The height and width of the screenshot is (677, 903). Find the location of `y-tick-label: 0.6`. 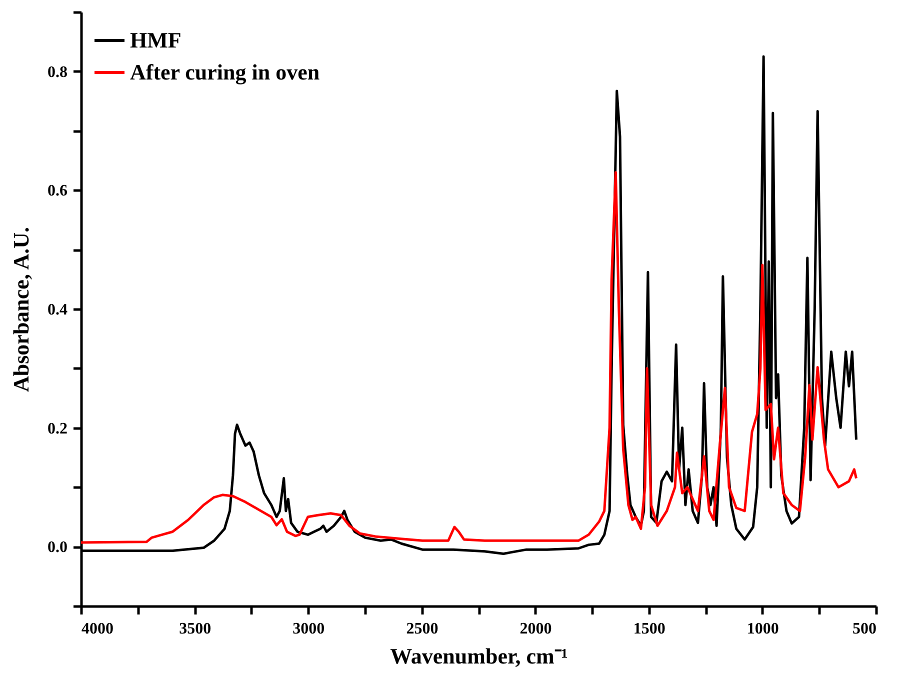

y-tick-label: 0.6 is located at coordinates (58, 191).